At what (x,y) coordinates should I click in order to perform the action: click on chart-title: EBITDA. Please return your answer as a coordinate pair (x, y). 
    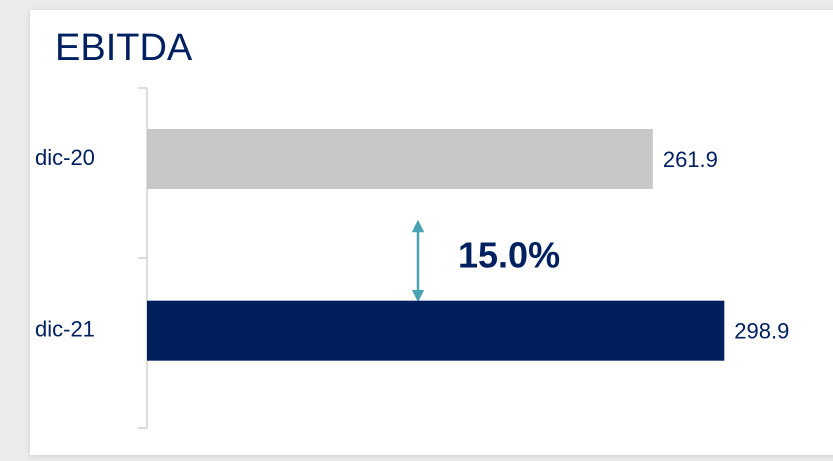
    Looking at the image, I should click on (124, 48).